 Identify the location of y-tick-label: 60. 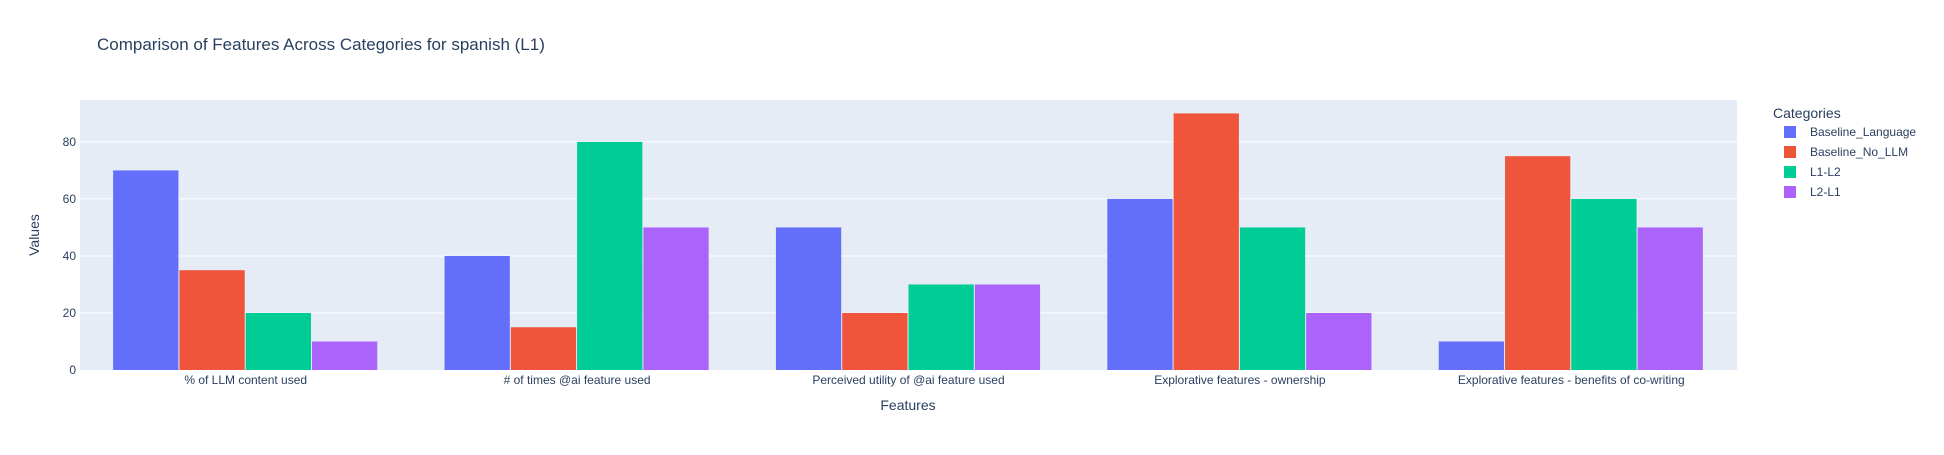
(70, 199).